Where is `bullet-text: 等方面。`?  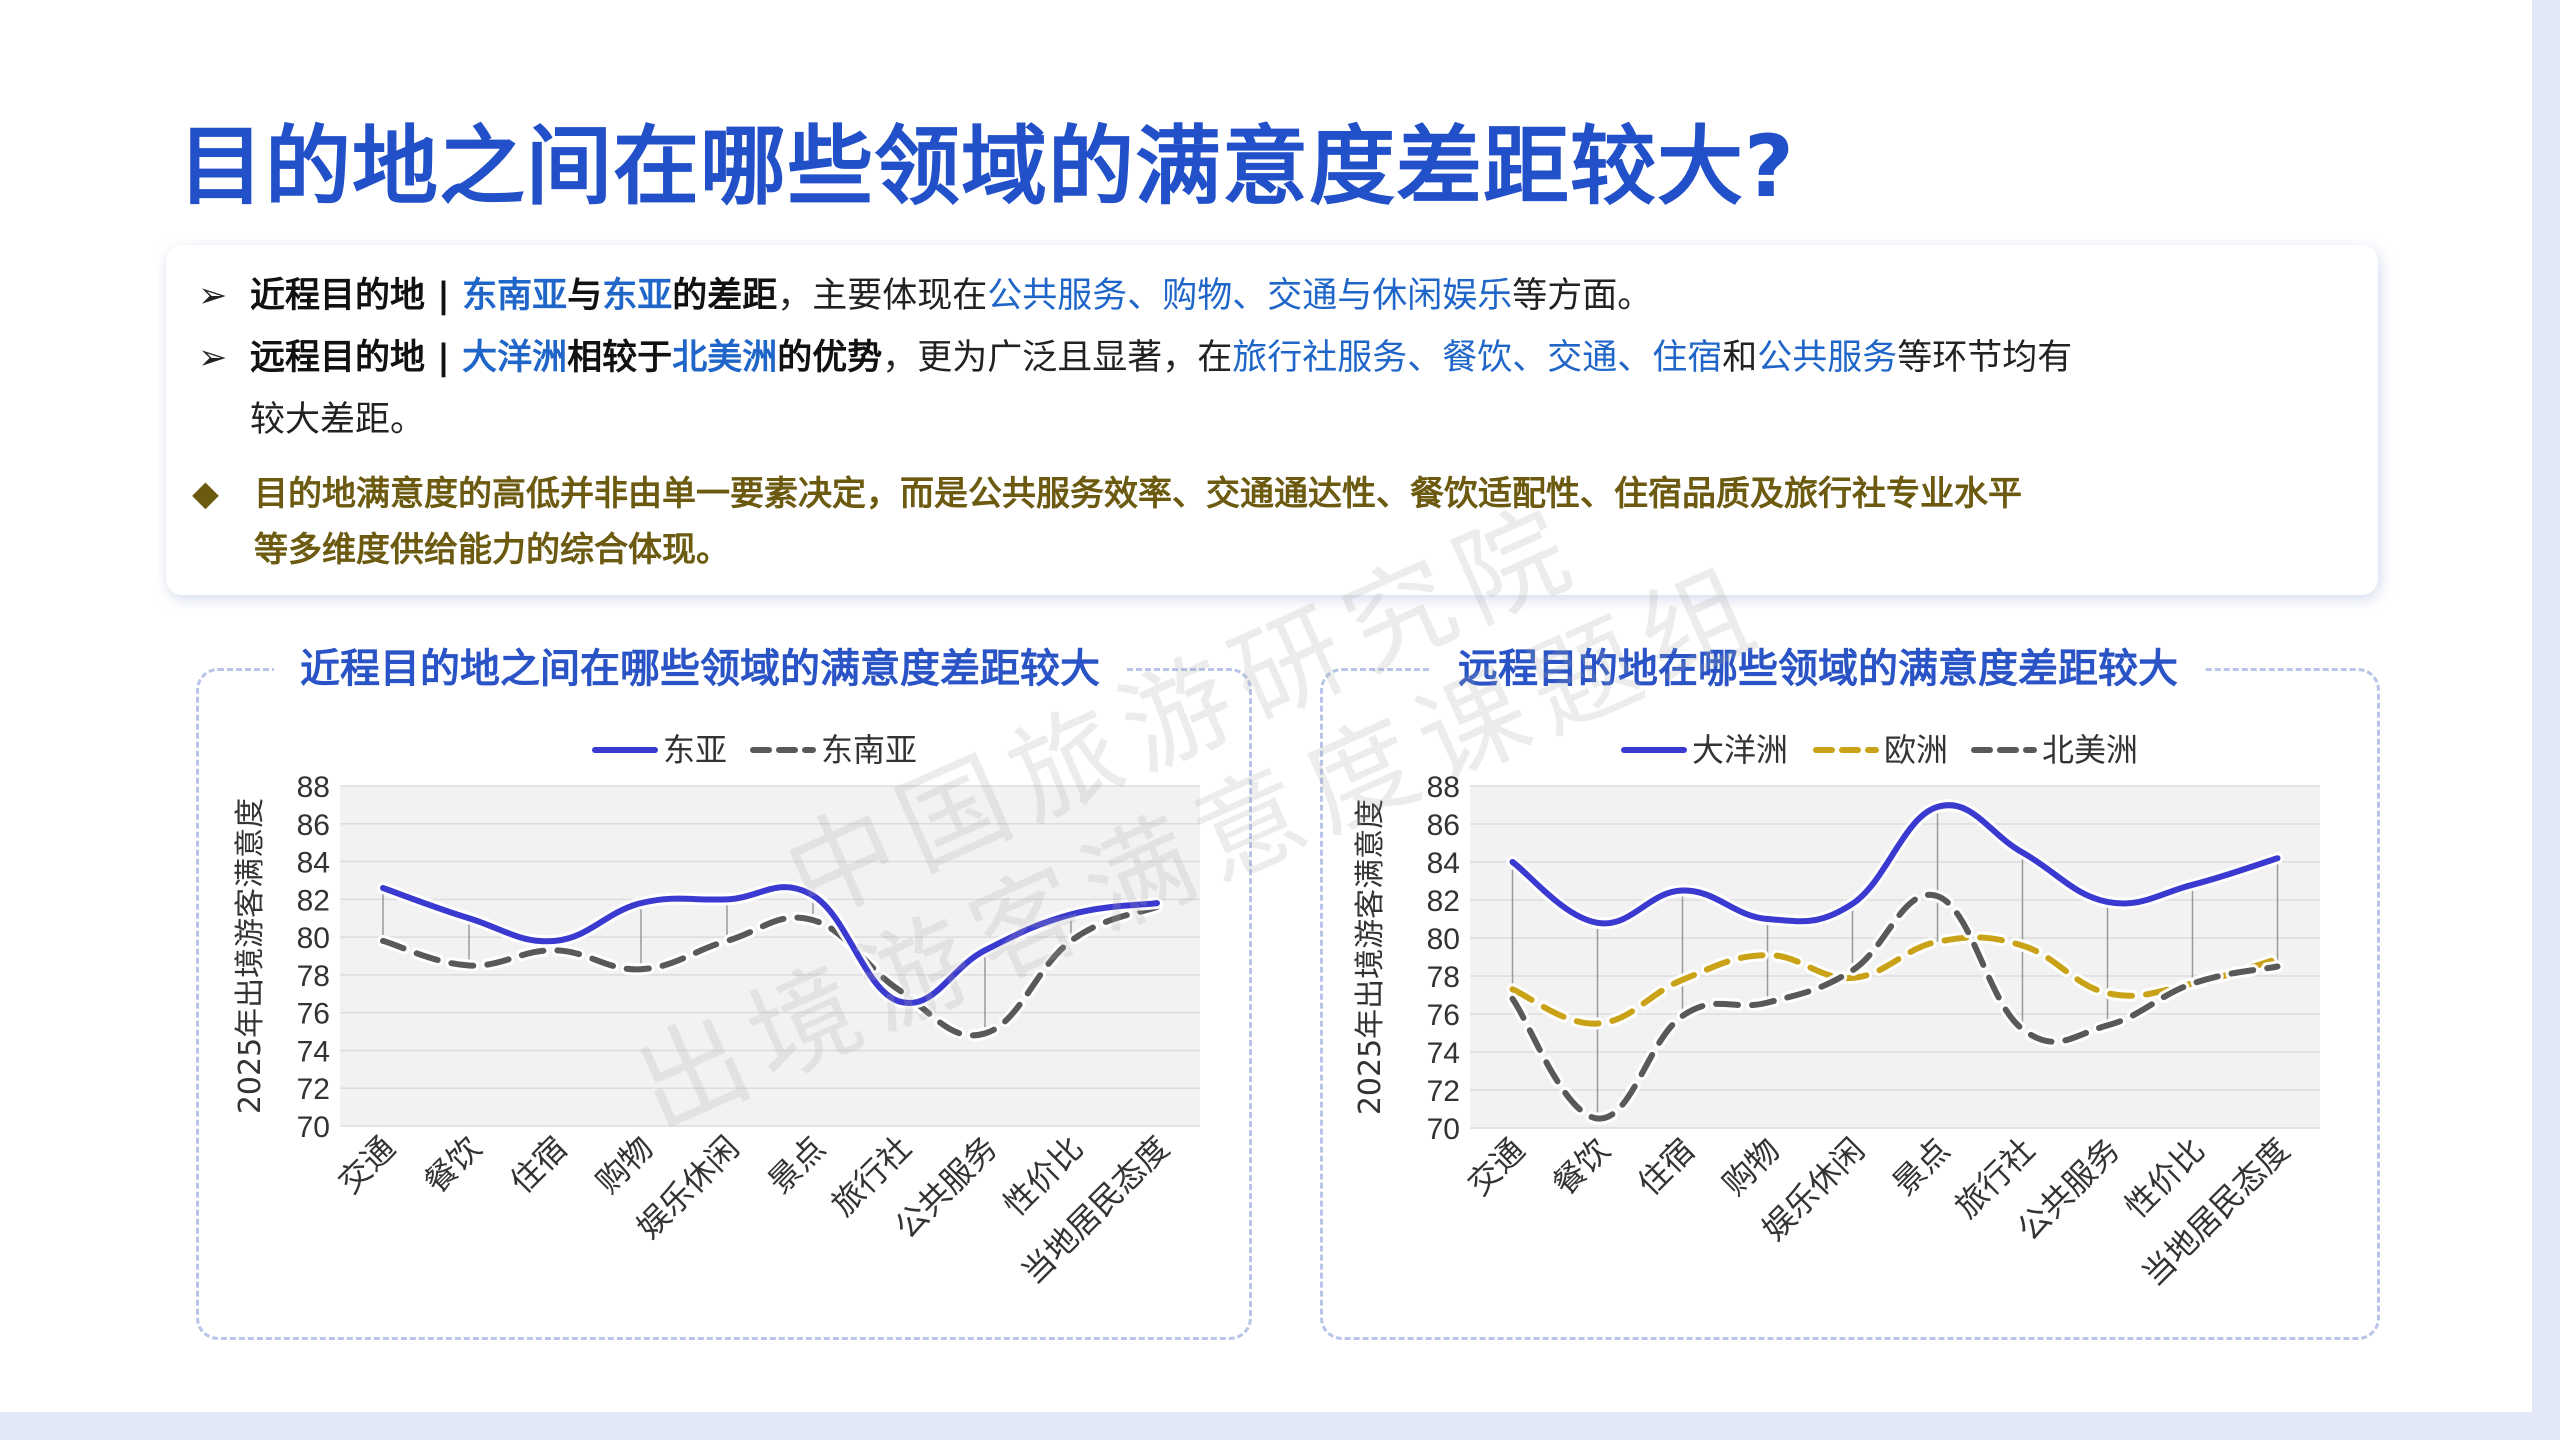 bullet-text: 等方面。 is located at coordinates (1582, 296).